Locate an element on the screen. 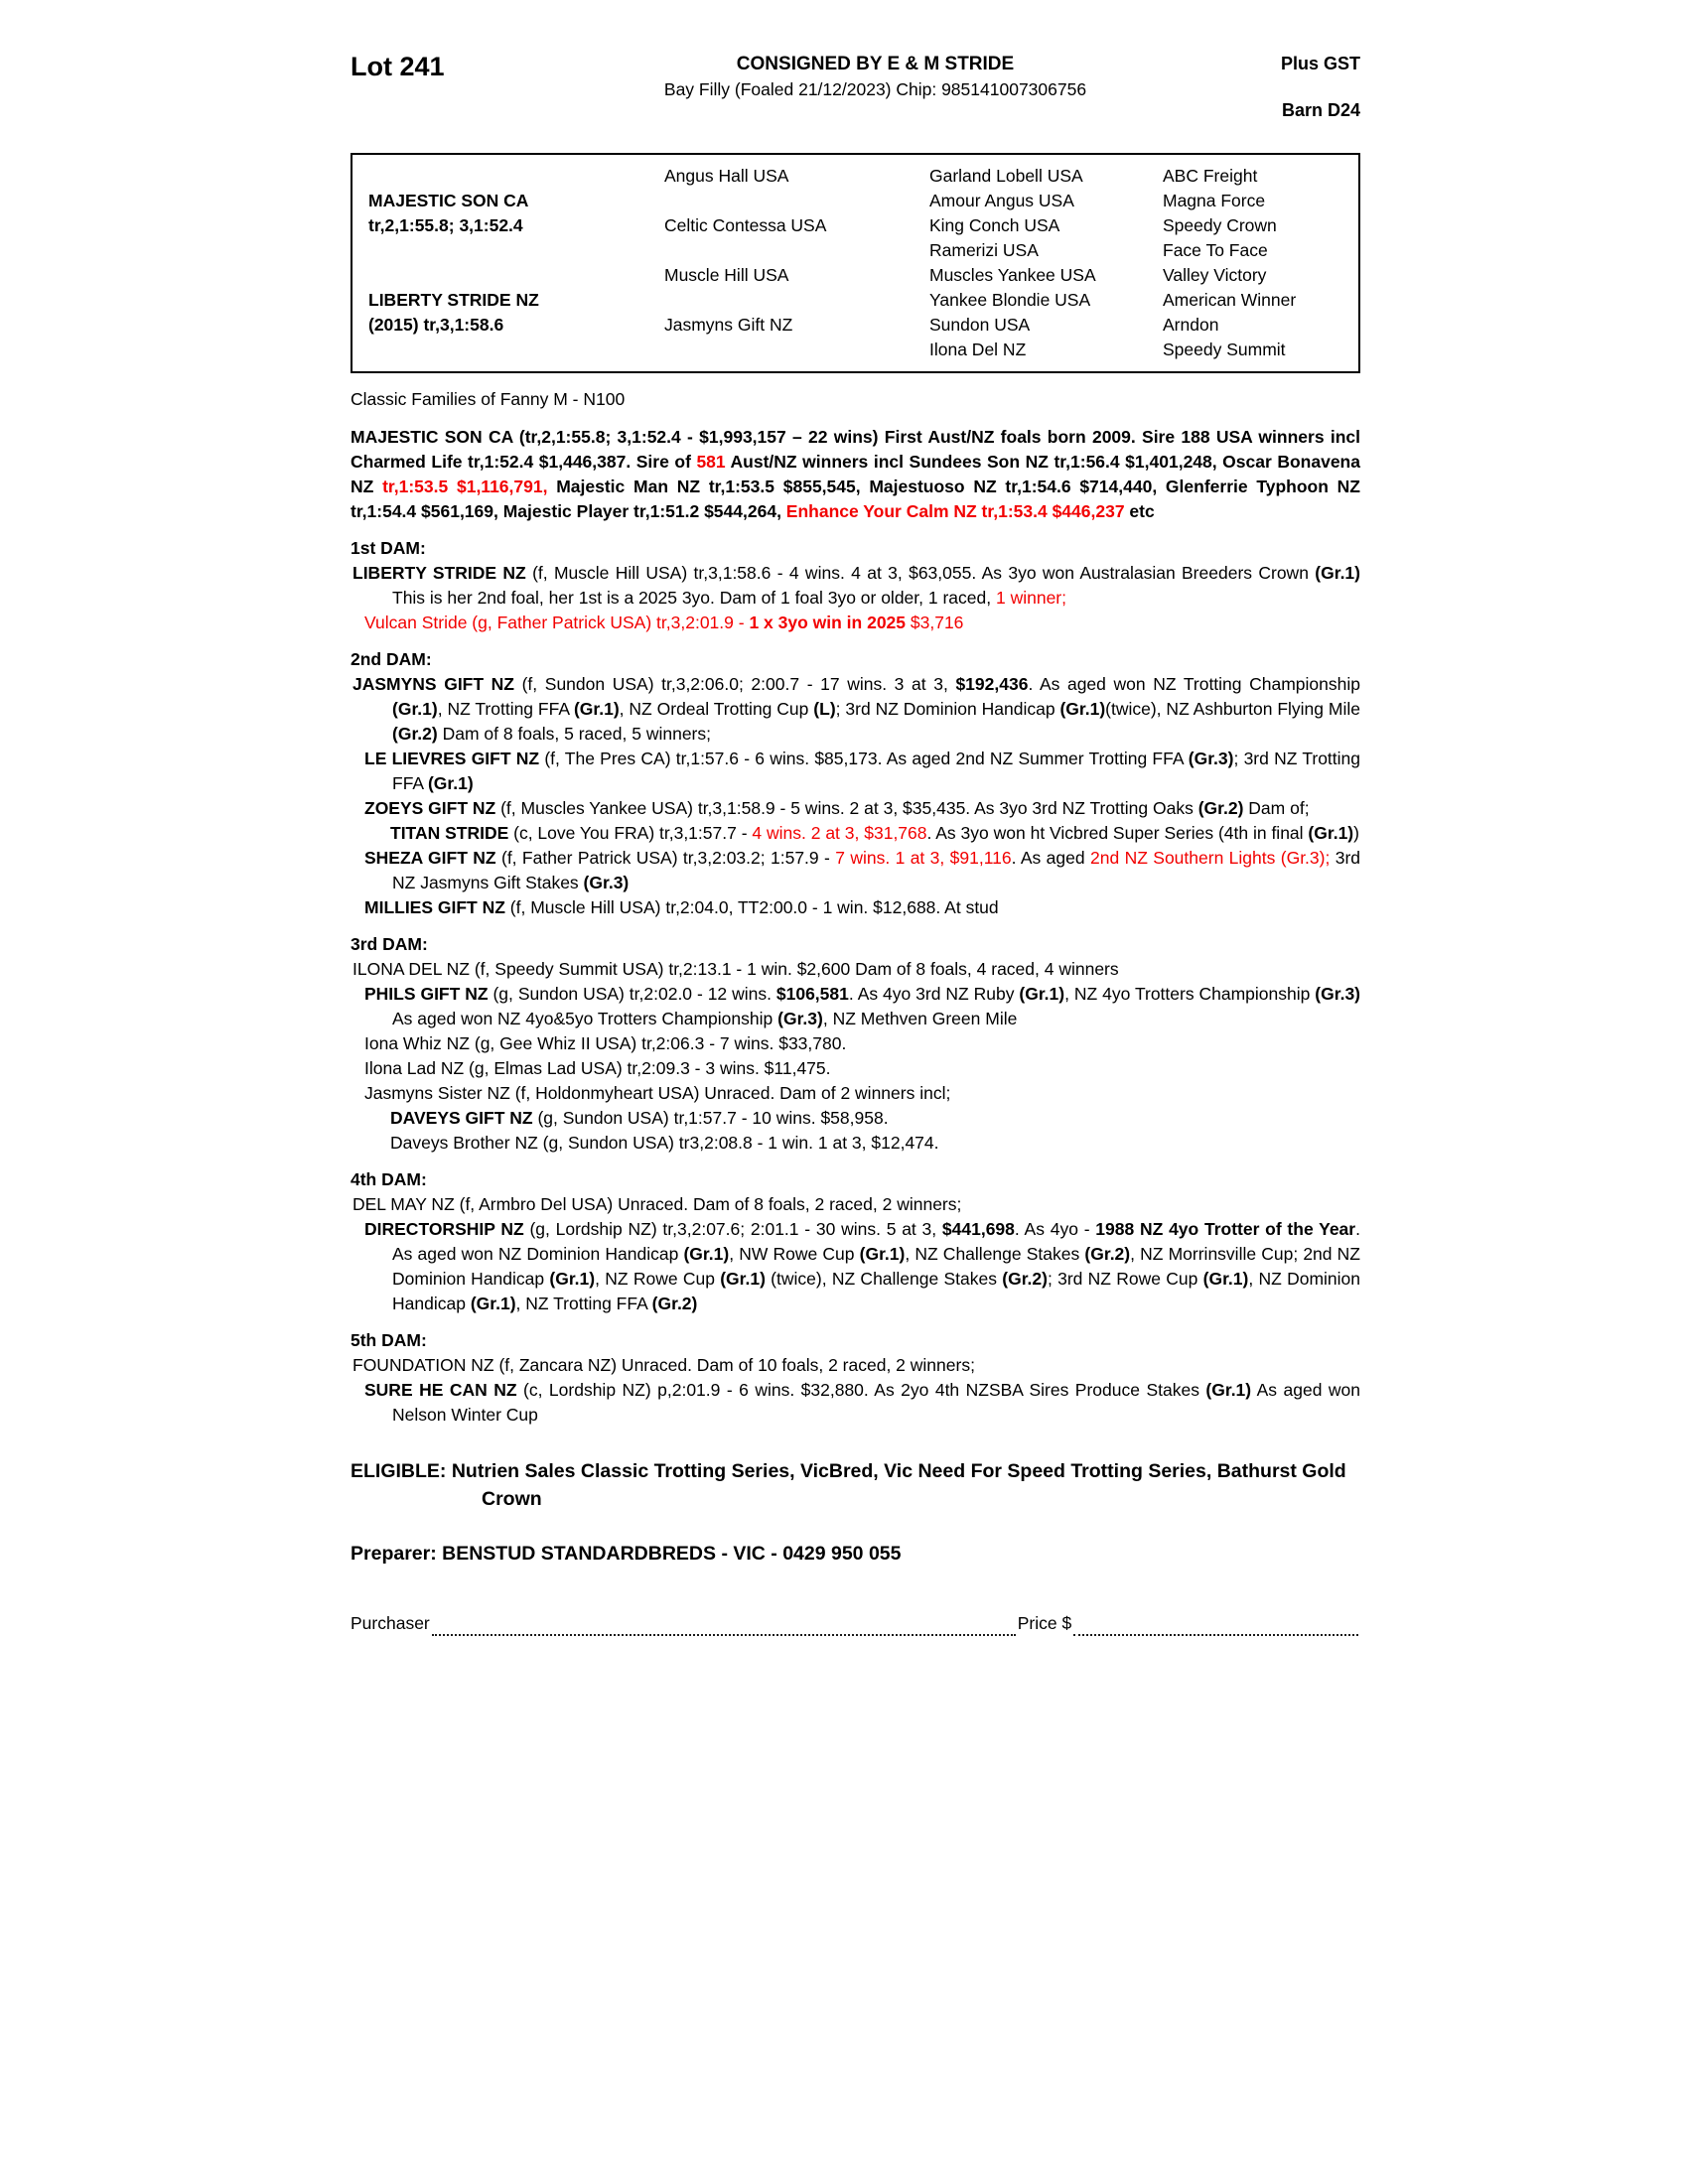  pedigree-cell: tr,2,1:55.8; 3,1:52.4 is located at coordinates (445, 225).